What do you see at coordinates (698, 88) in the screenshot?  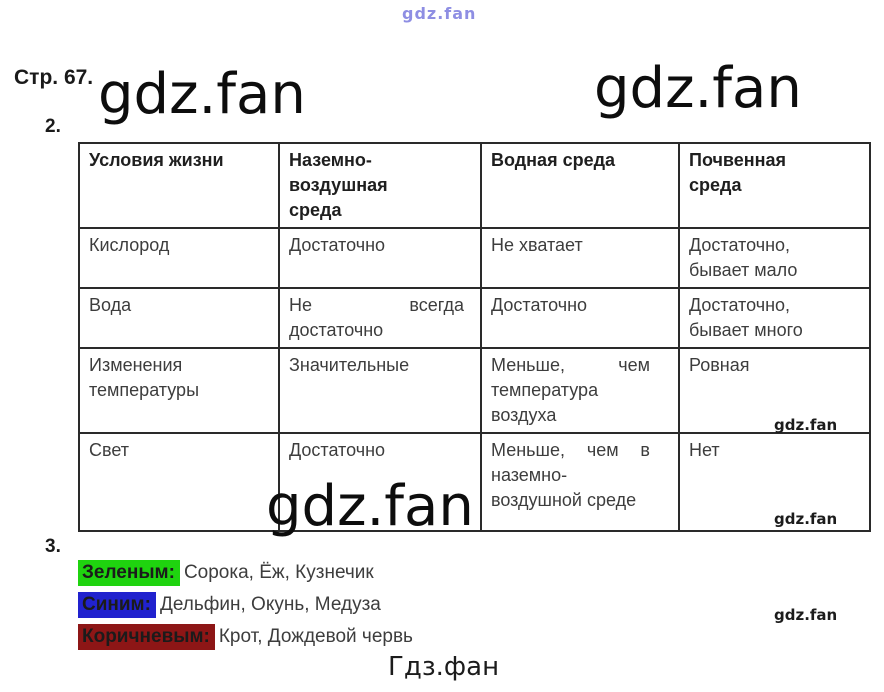 I see `watermark-large-right: gdz.fan` at bounding box center [698, 88].